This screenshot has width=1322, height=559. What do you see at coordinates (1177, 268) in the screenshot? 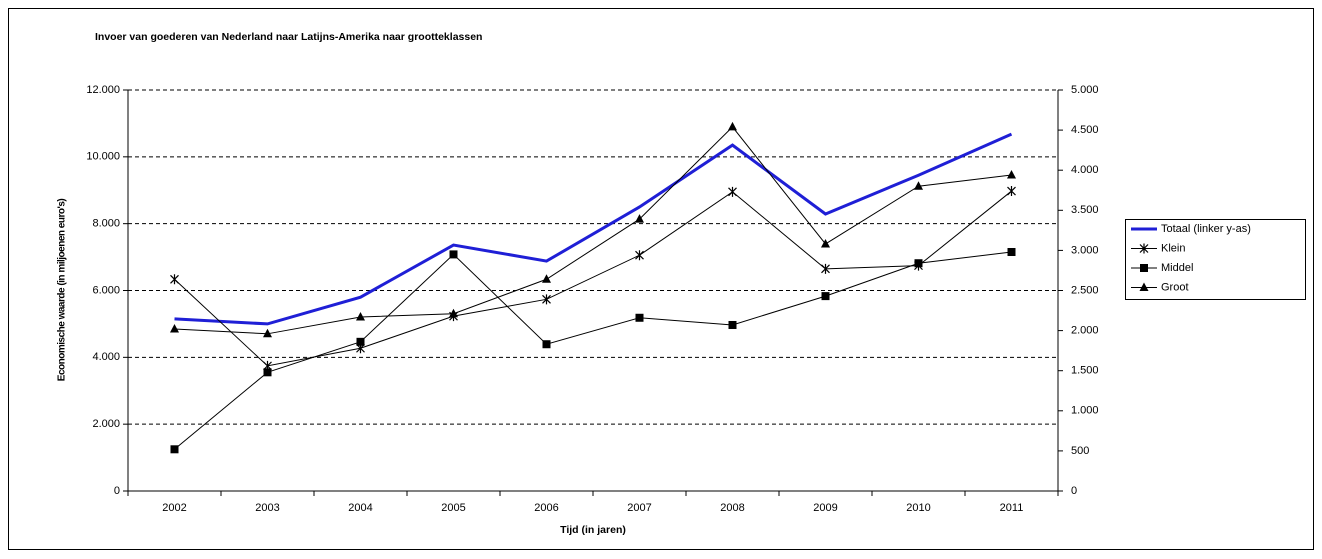
I see `legend-label: Middel` at bounding box center [1177, 268].